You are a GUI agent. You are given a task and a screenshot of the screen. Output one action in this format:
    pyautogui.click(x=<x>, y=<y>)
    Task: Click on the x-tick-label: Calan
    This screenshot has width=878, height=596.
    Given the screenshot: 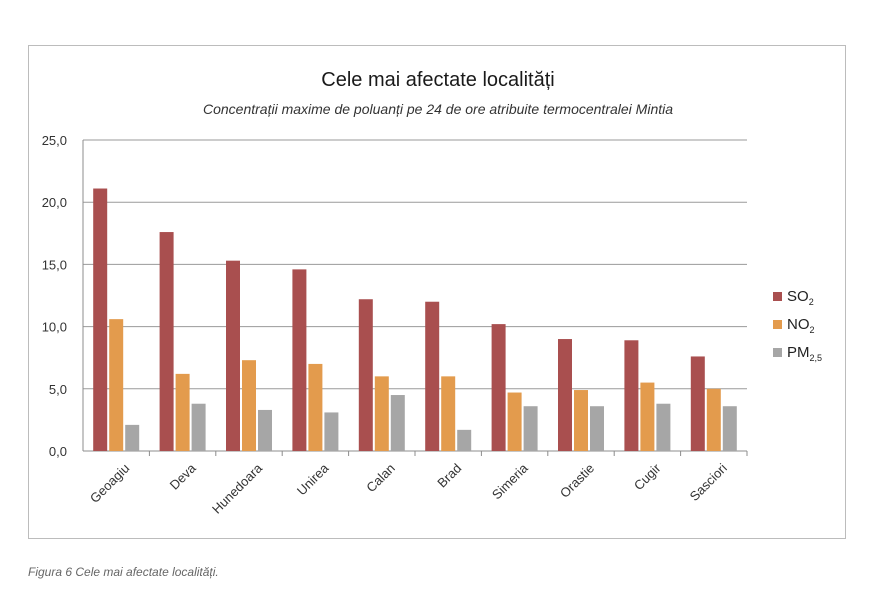 What is the action you would take?
    pyautogui.click(x=380, y=478)
    